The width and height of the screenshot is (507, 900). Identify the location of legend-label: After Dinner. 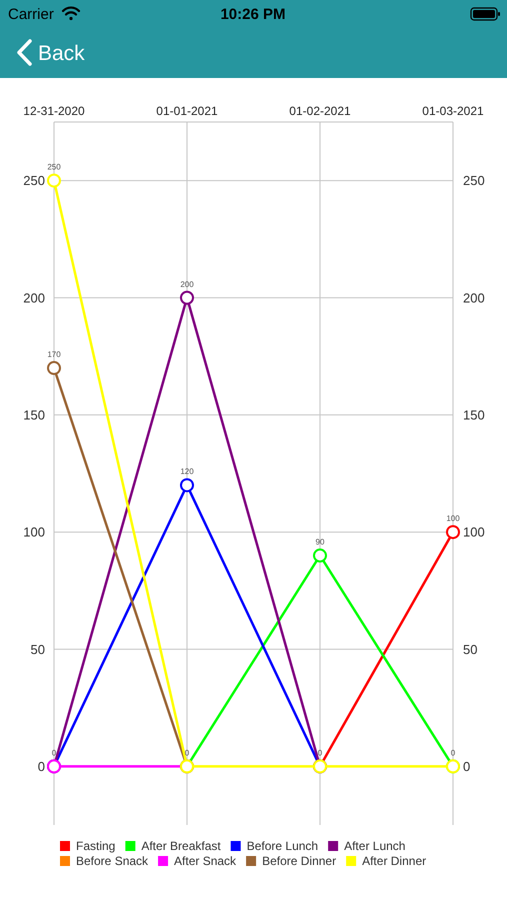
(394, 861).